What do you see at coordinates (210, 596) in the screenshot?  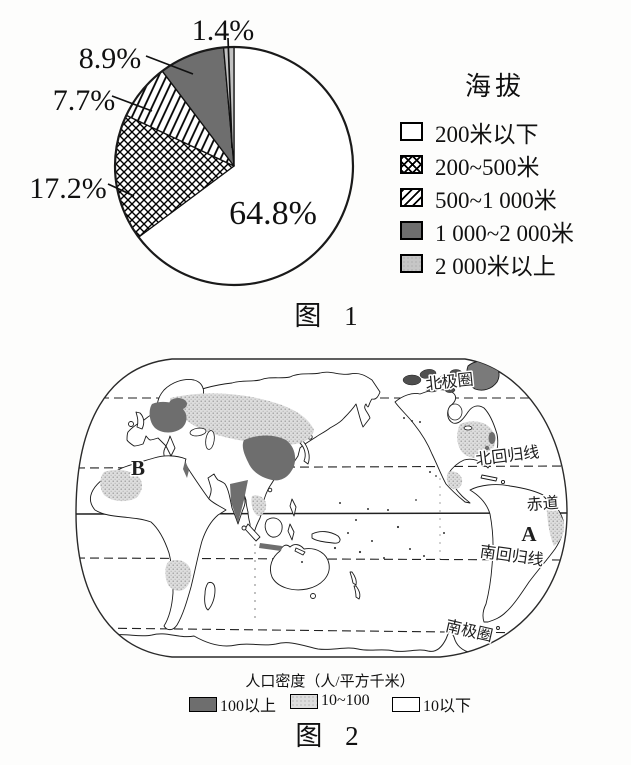 I see `madagascar-island` at bounding box center [210, 596].